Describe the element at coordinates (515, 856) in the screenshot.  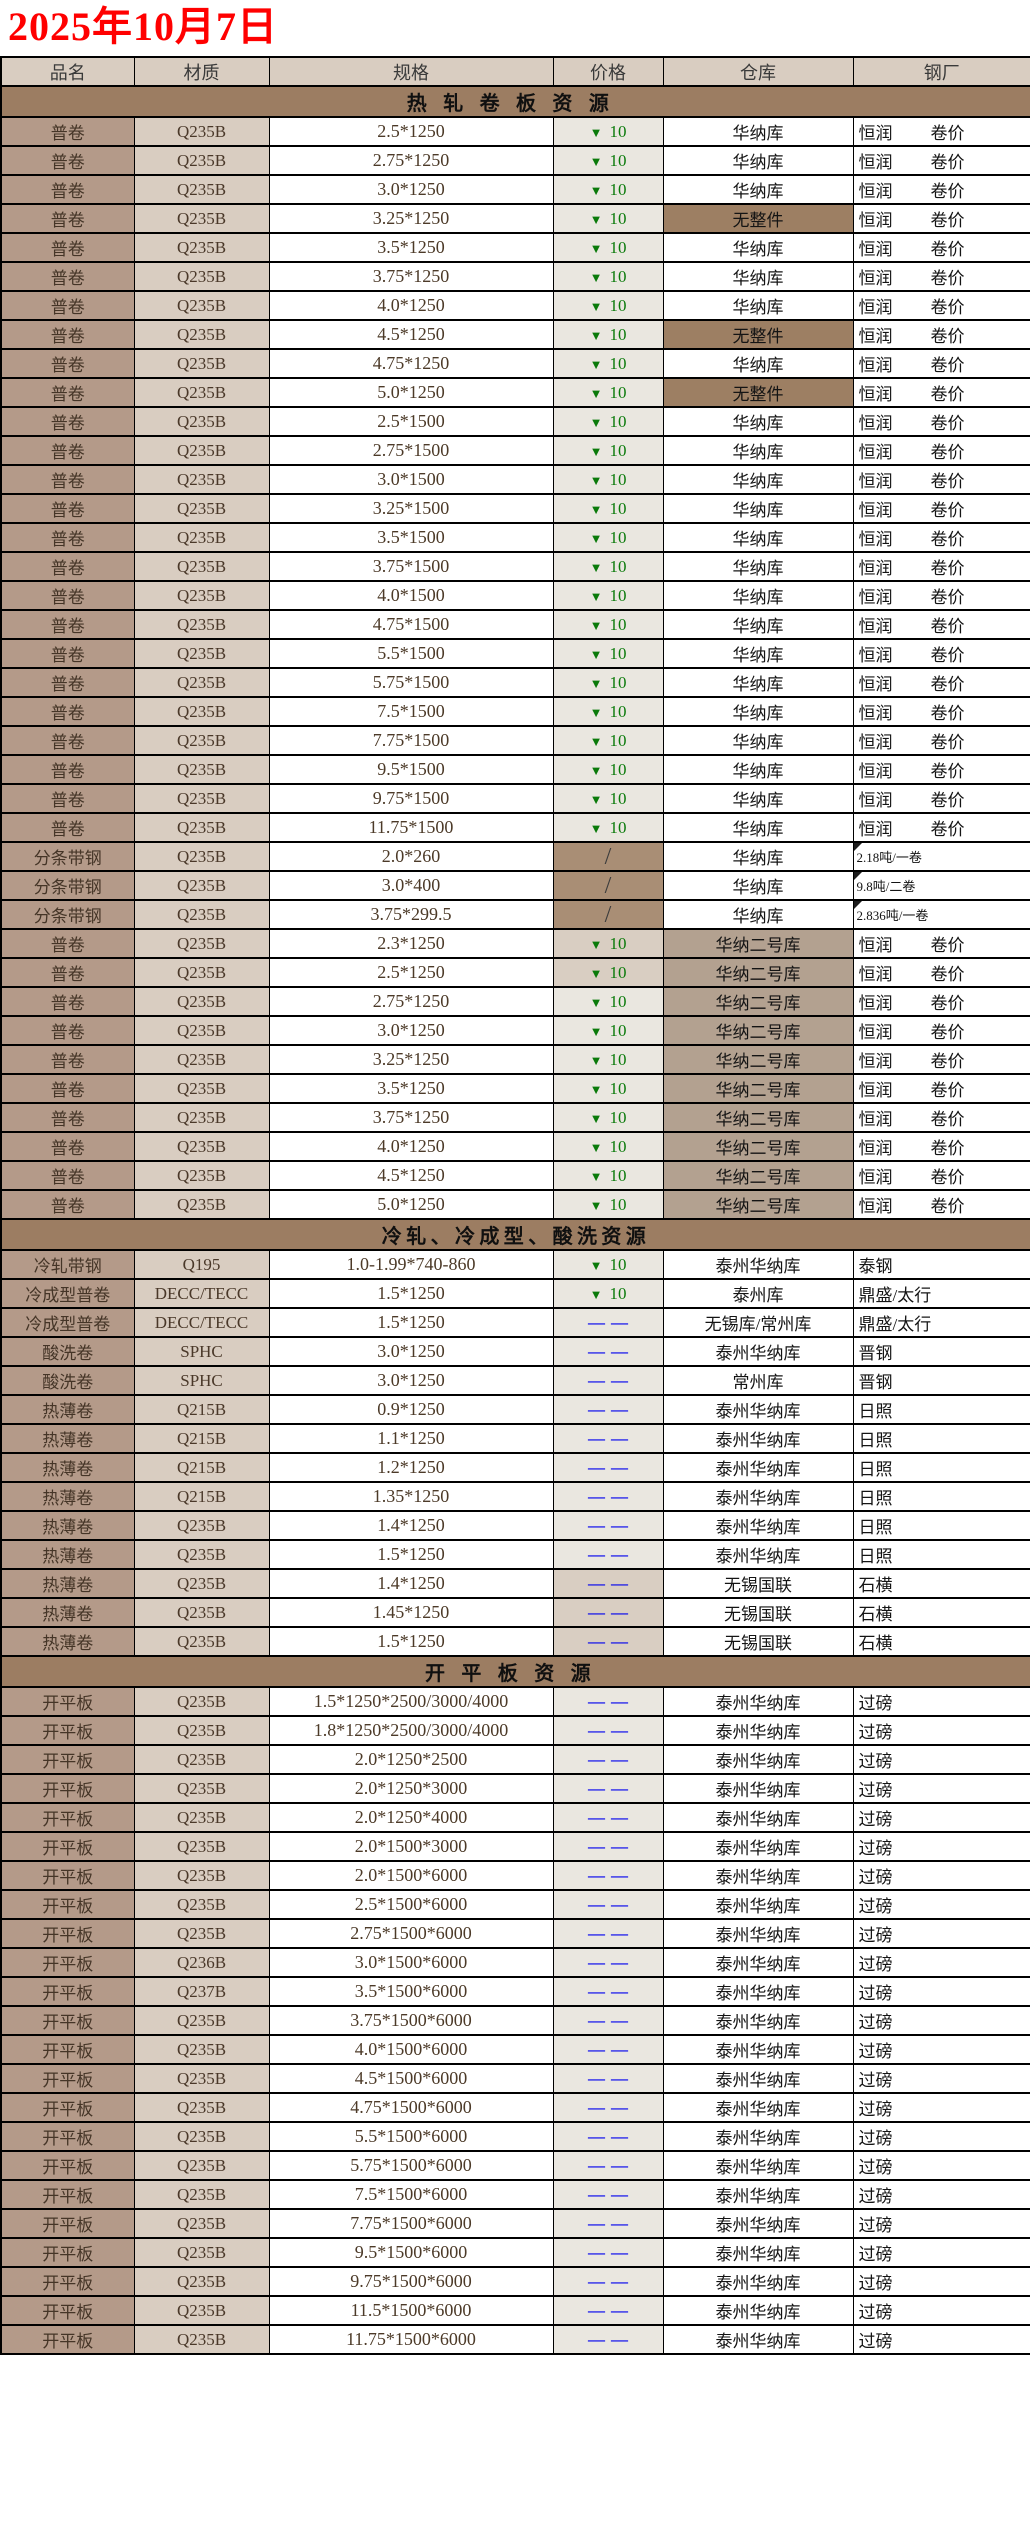
I see `table-row: 分条带钢 Q235B 2.0*260 / 华纳库 2.18吨/一卷` at that location.